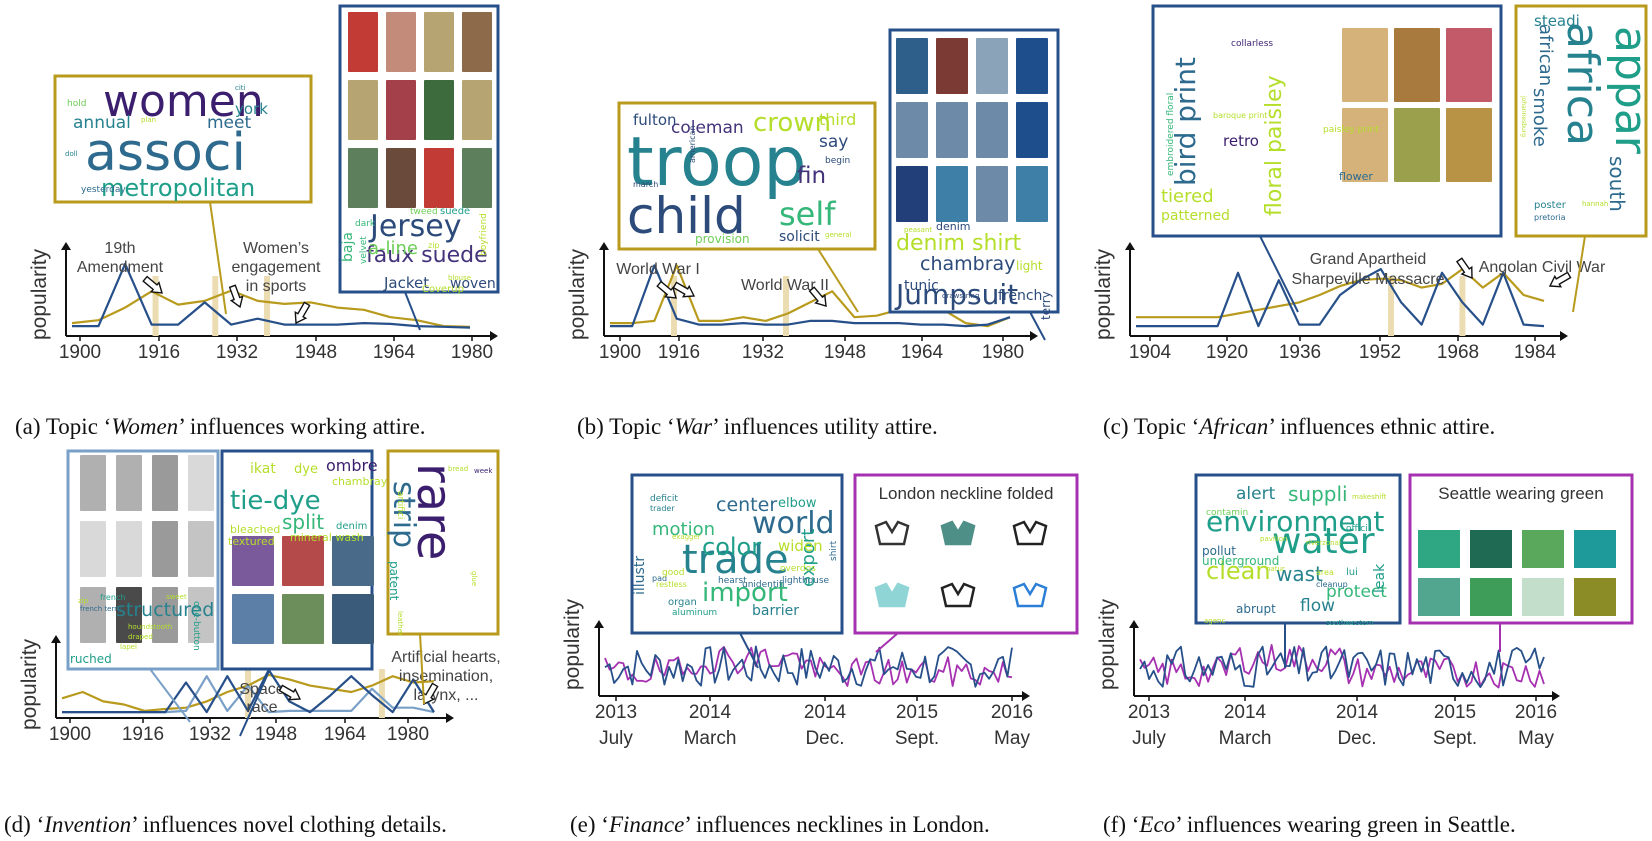 The image size is (1652, 841). Describe the element at coordinates (494, 336) in the screenshot. I see `x-axis-arrow` at that location.